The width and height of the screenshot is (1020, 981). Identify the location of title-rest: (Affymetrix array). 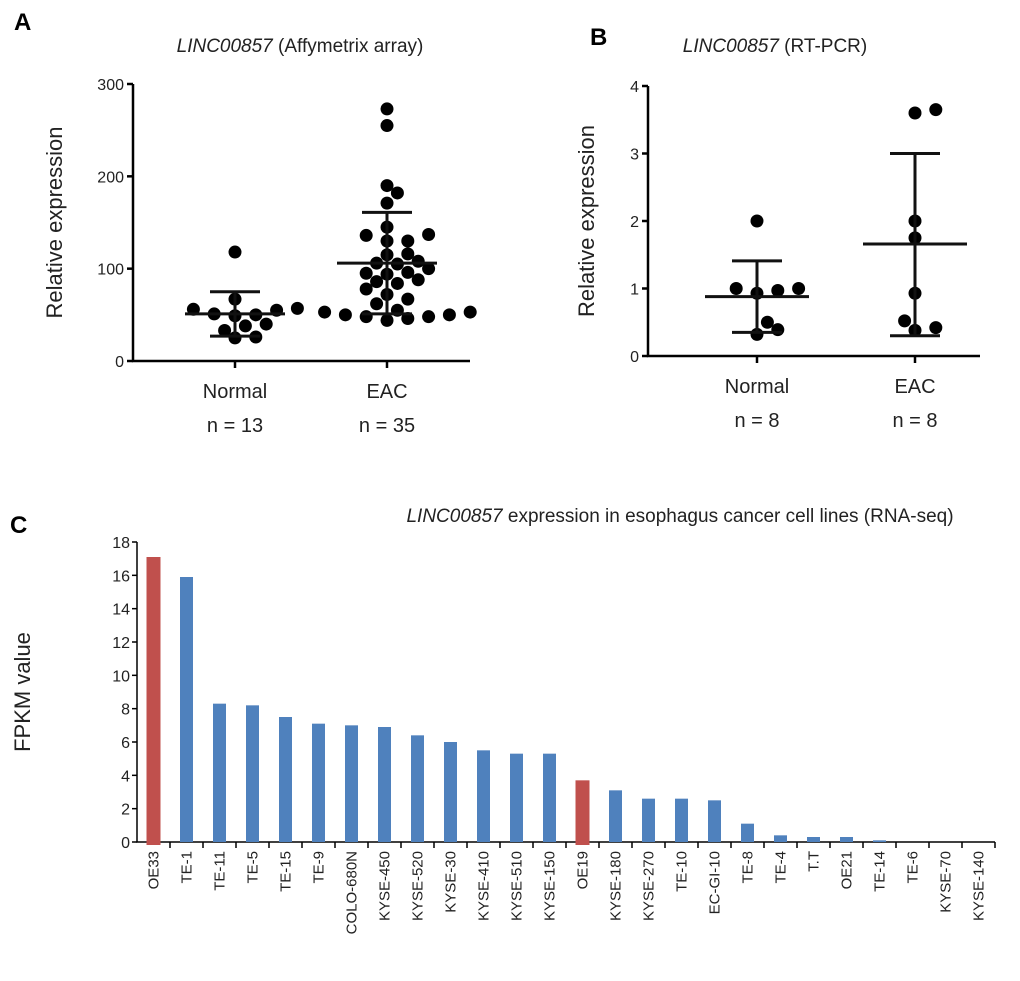
(348, 46).